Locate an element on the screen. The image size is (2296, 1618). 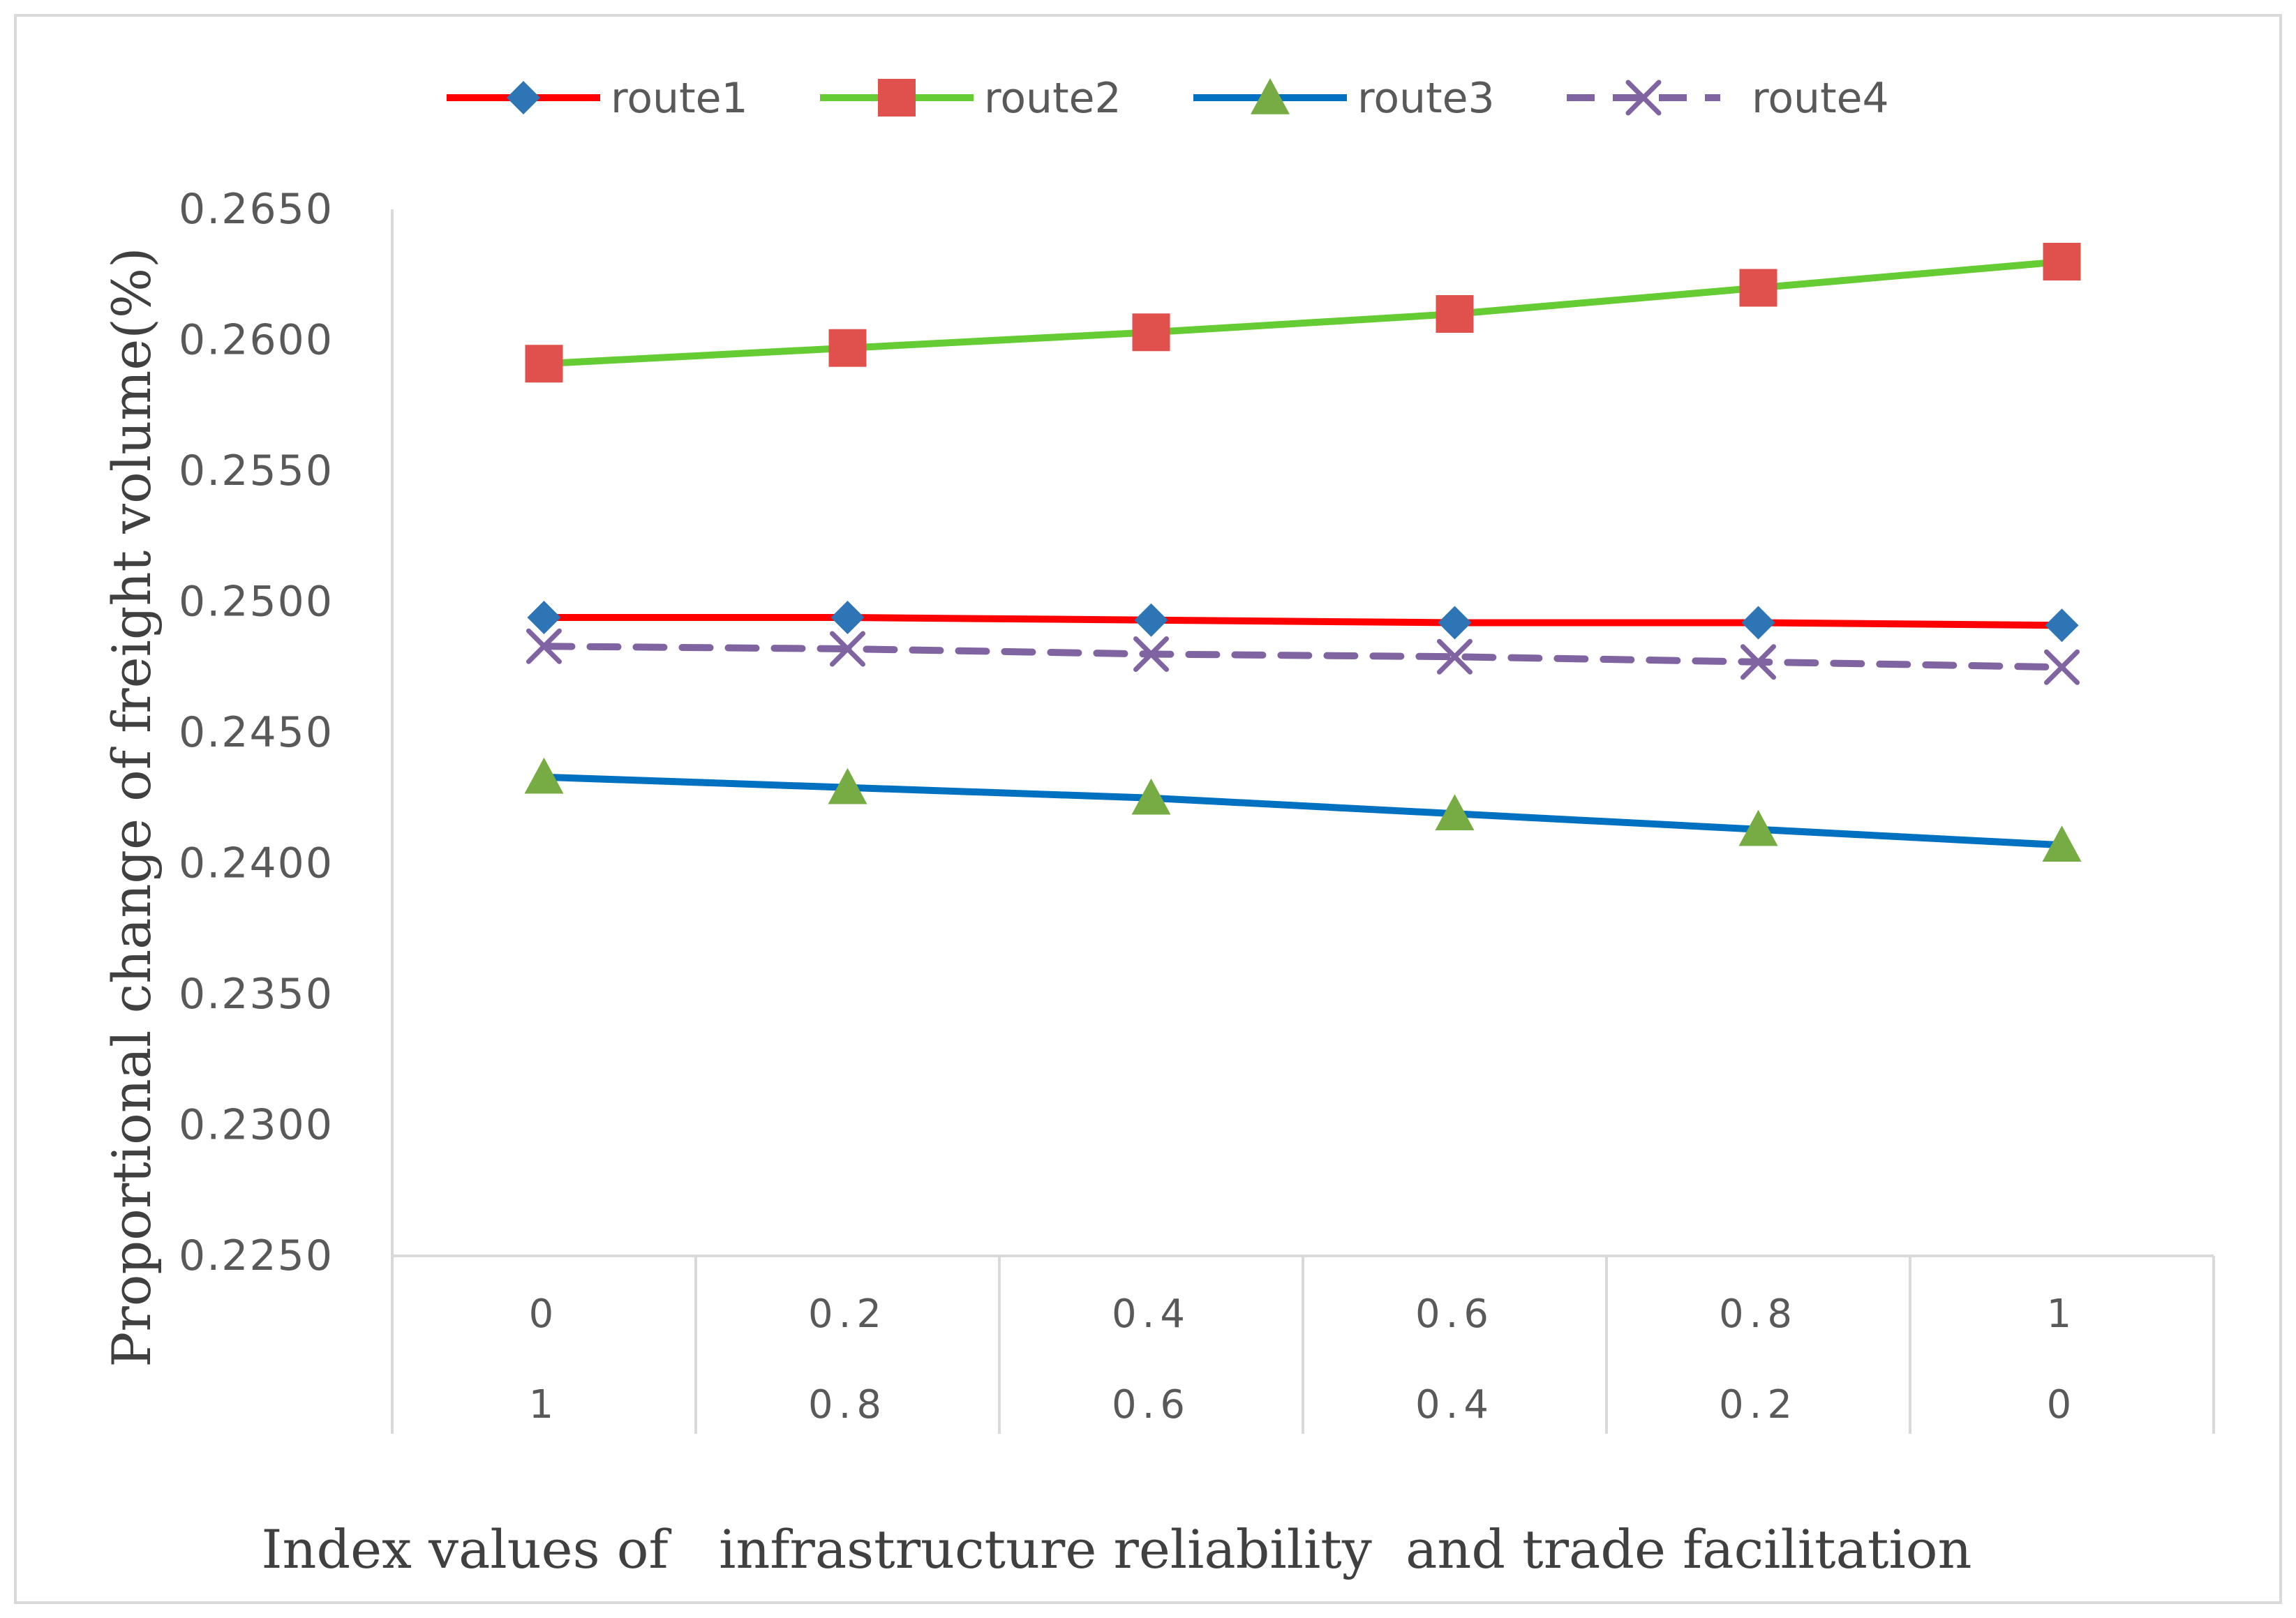
legend-label: route2 is located at coordinates (1052, 98).